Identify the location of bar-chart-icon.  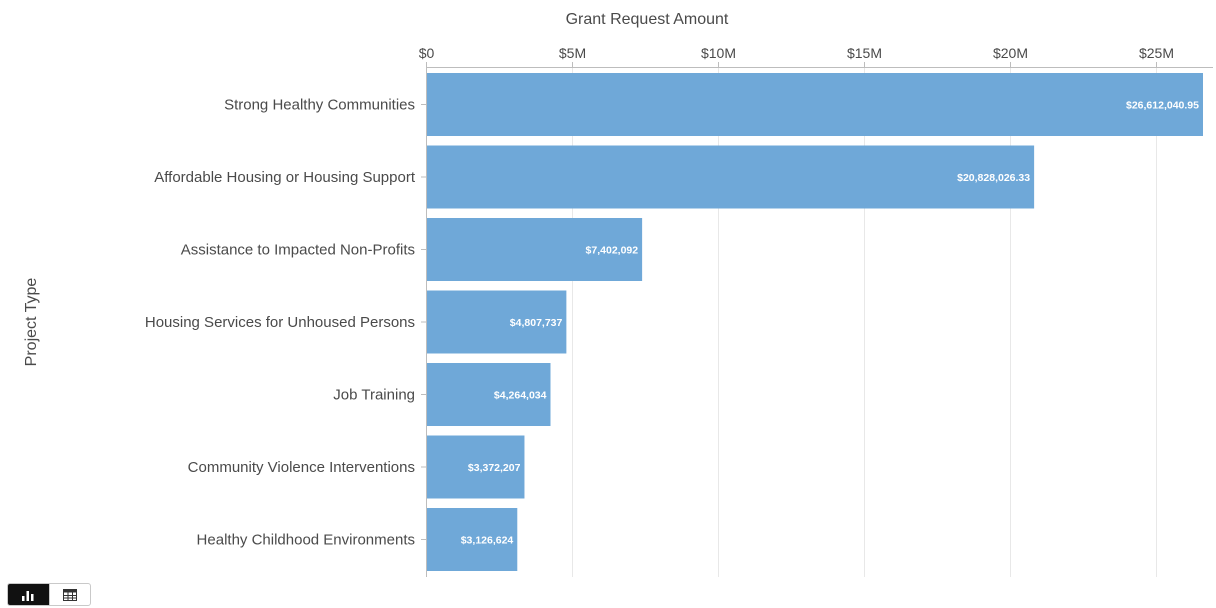
(28, 595).